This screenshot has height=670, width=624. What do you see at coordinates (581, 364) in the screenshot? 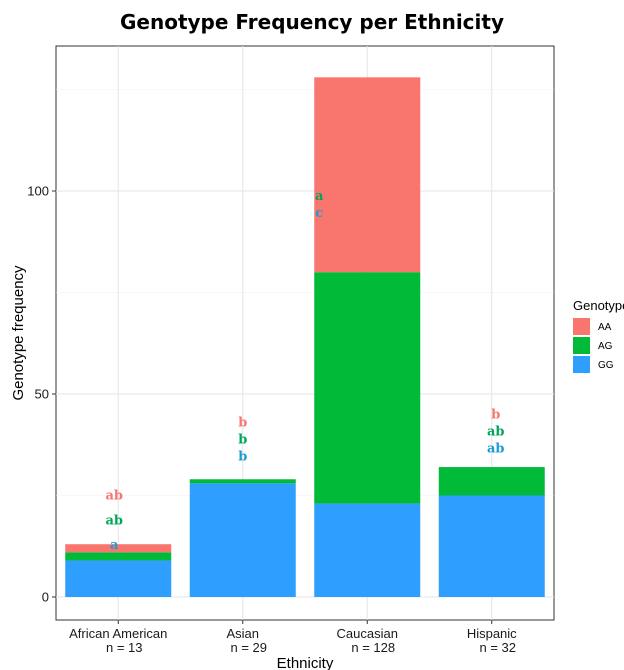
I see `legend-key-GG` at bounding box center [581, 364].